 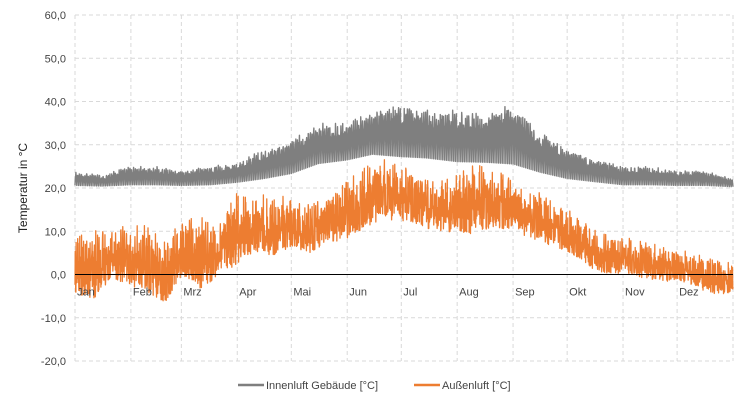 I want to click on x-tick-label: Nov, so click(x=635, y=293).